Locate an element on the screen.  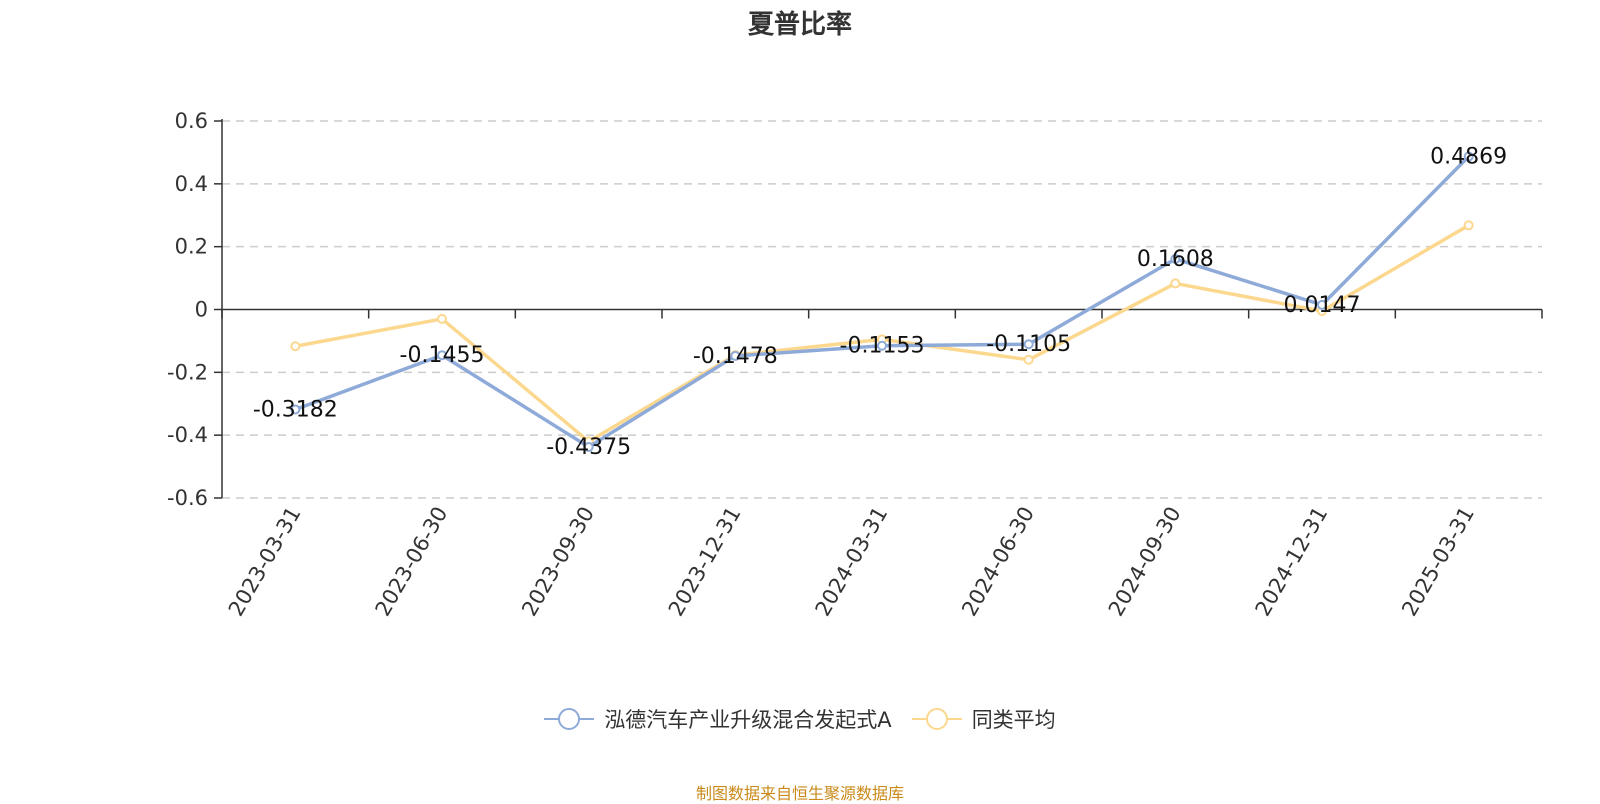
x-tick-label: 2024-03-31 is located at coordinates (852, 562).